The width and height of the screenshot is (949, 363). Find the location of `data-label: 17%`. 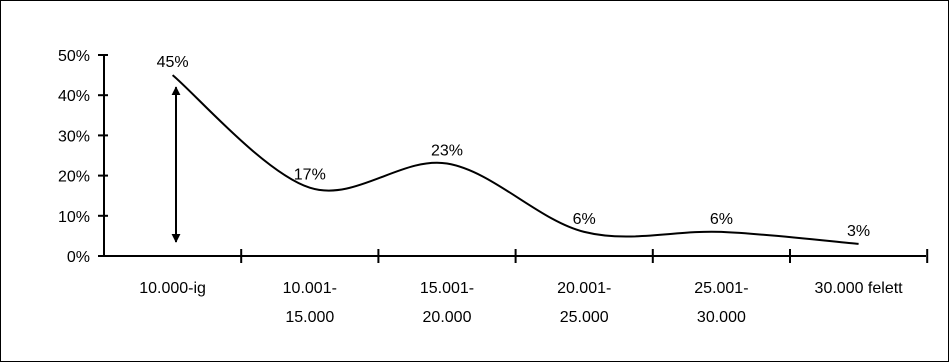

data-label: 17% is located at coordinates (310, 175).